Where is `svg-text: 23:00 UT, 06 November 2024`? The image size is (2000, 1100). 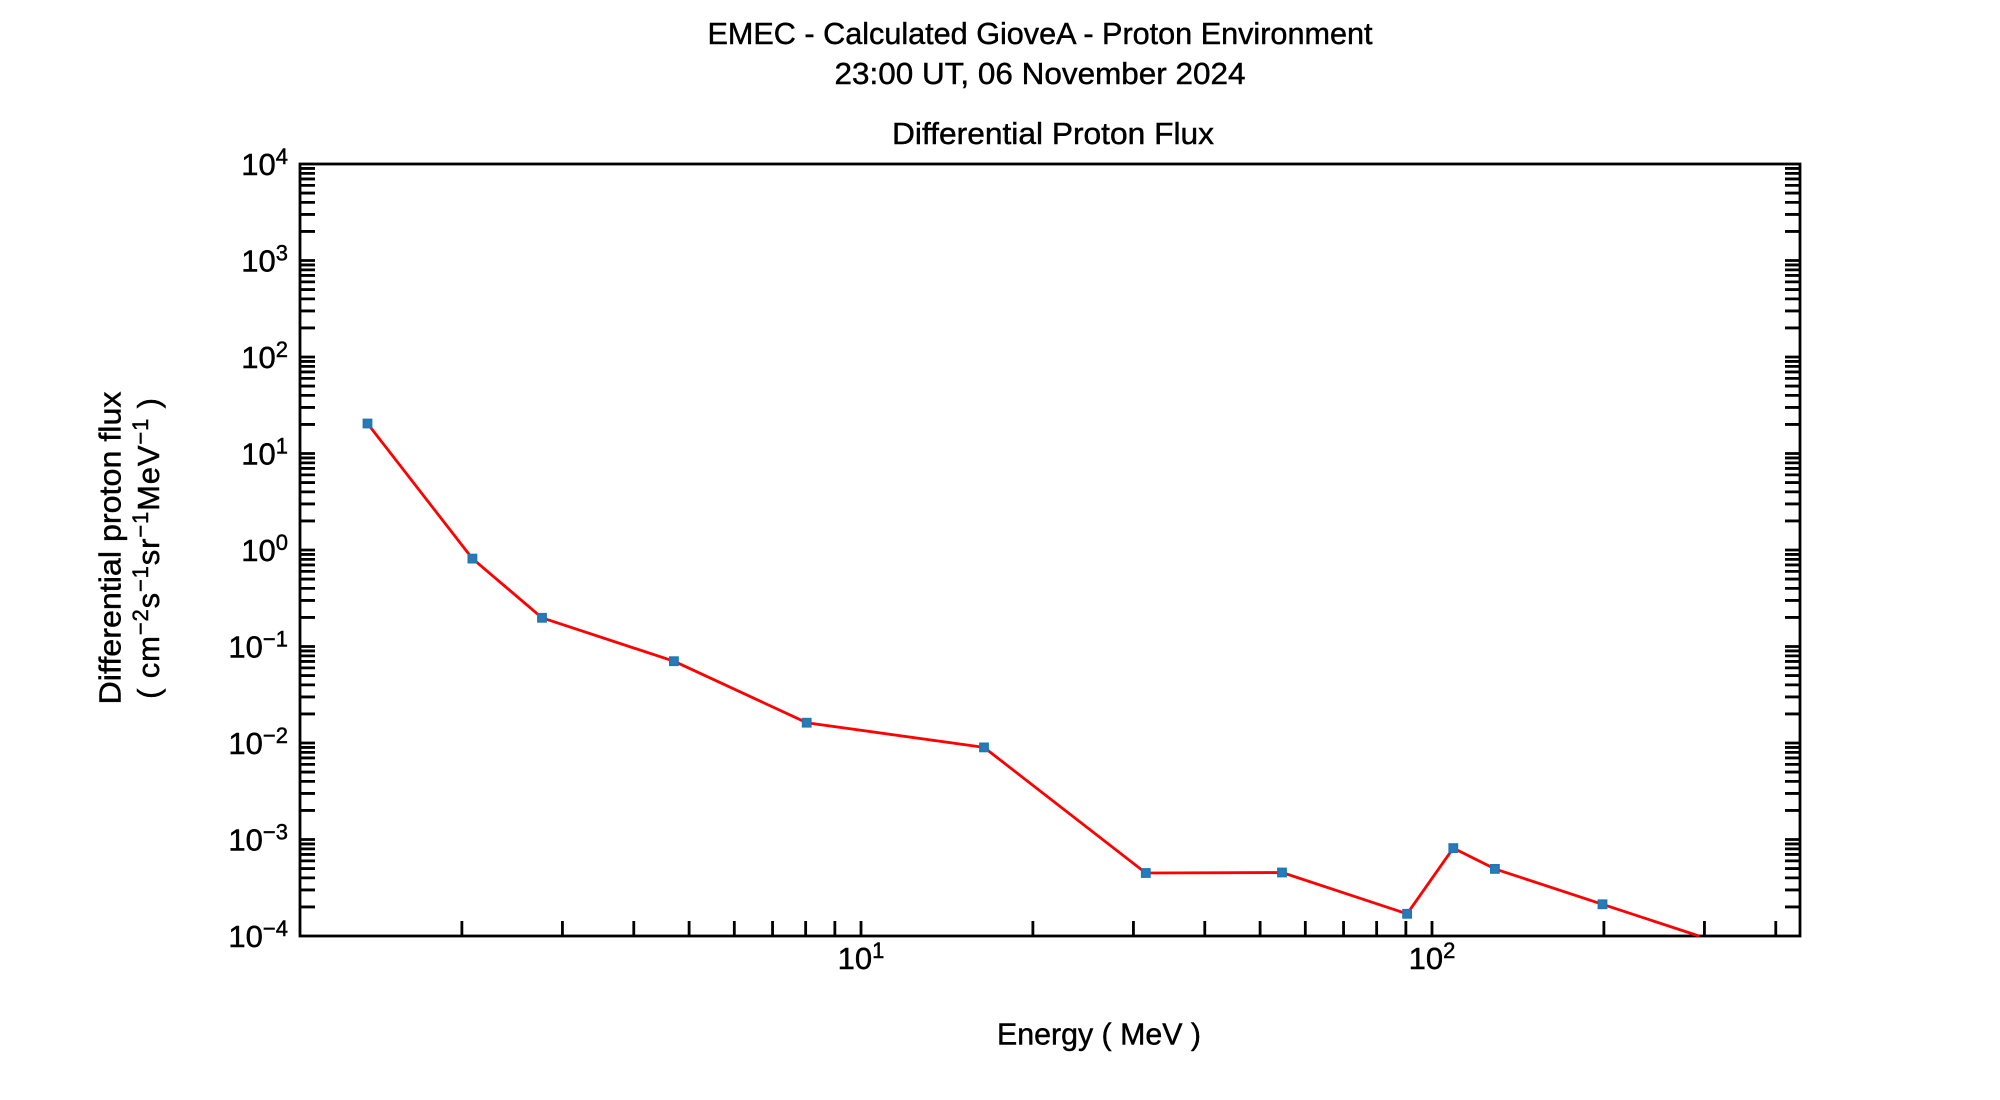
svg-text: 23:00 UT, 06 November 2024 is located at coordinates (1040, 73).